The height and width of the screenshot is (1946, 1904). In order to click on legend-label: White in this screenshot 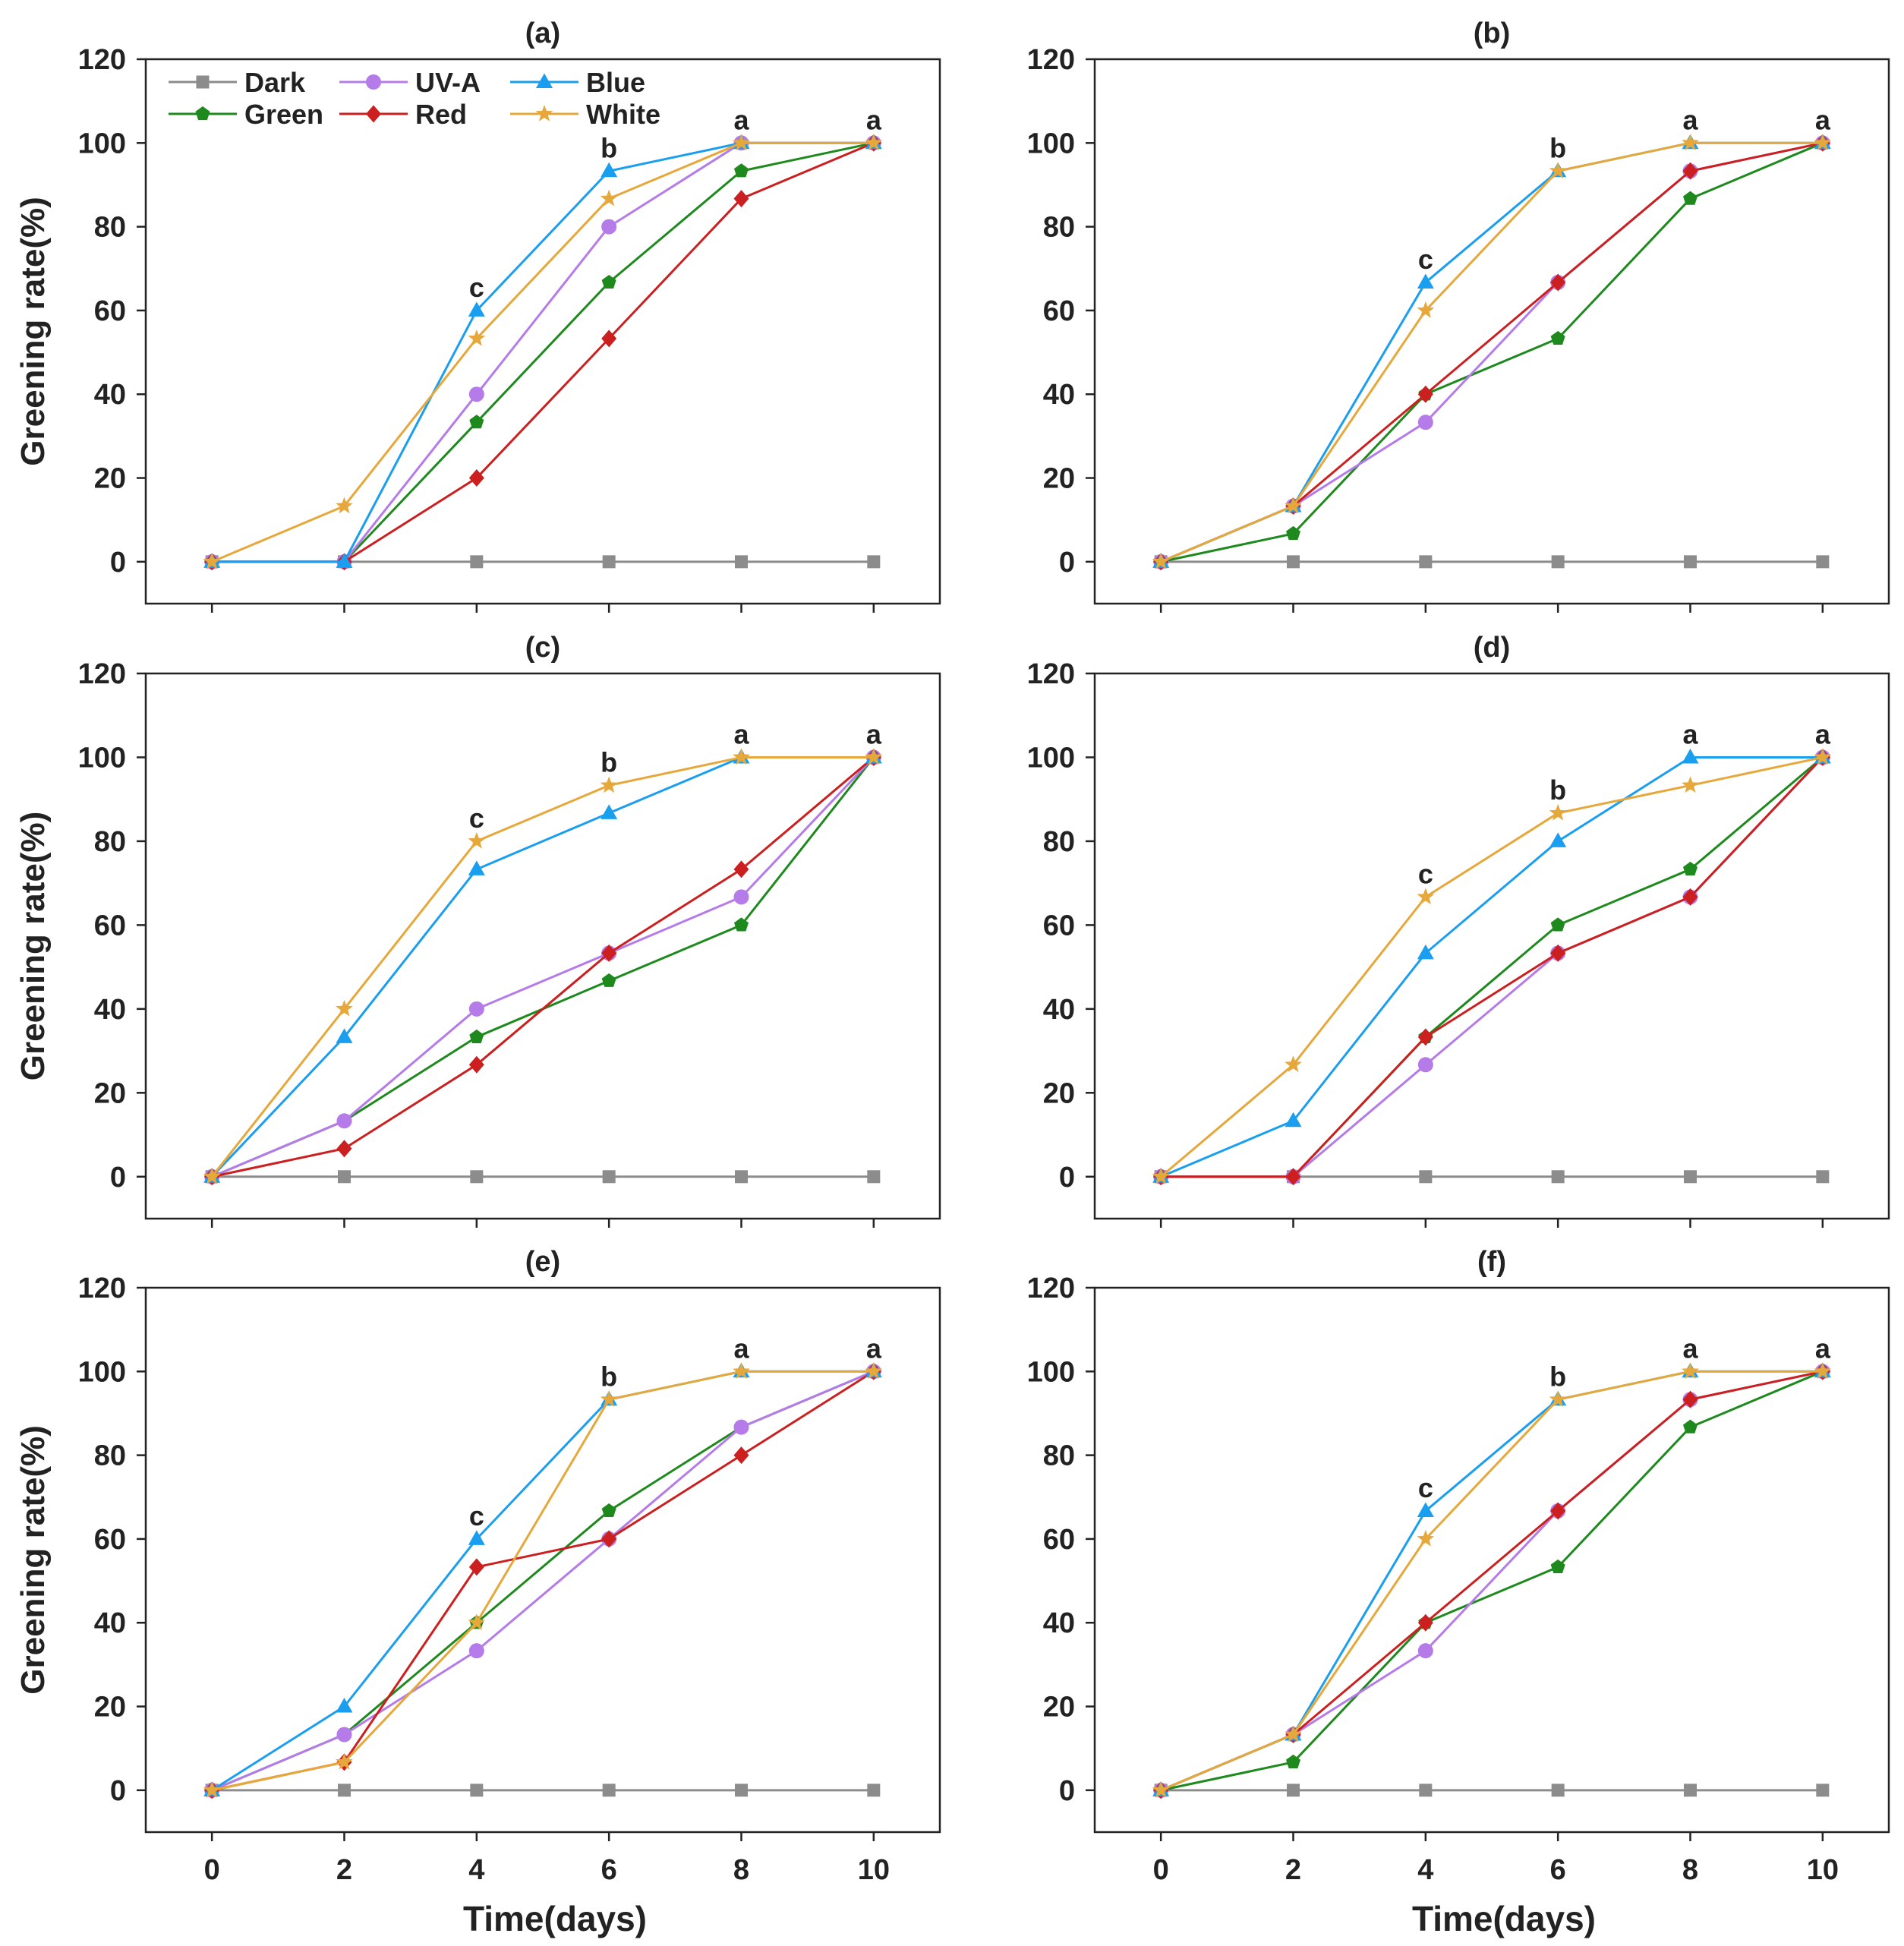, I will do `click(623, 114)`.